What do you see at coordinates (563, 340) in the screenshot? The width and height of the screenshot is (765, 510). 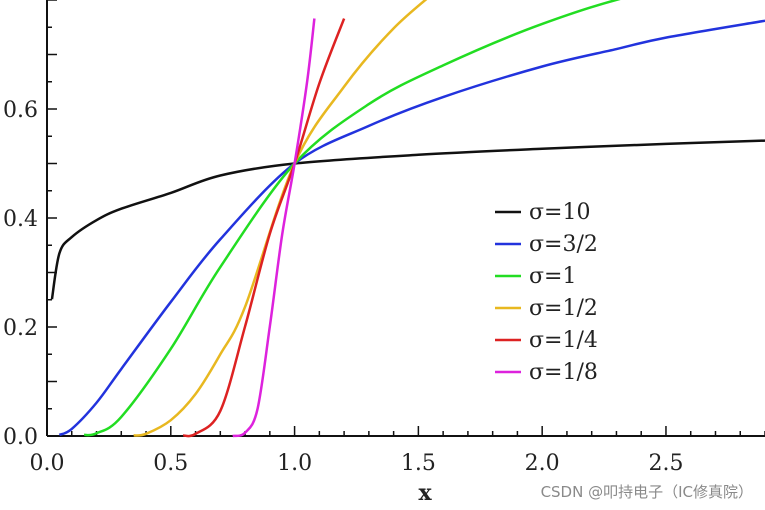 I see `legend-label: σ=1/4` at bounding box center [563, 340].